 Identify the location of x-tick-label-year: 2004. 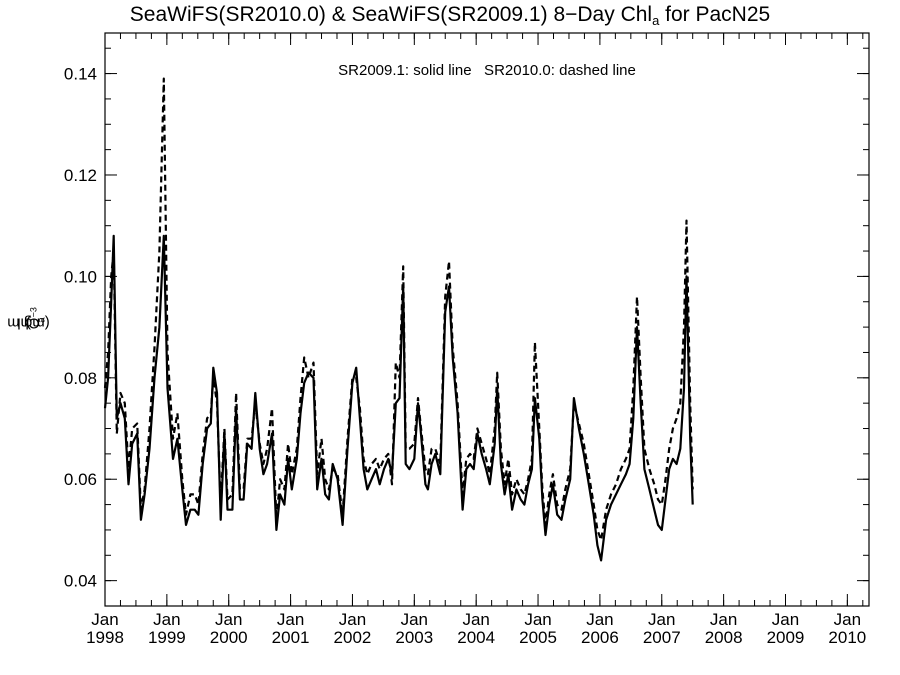
(476, 637).